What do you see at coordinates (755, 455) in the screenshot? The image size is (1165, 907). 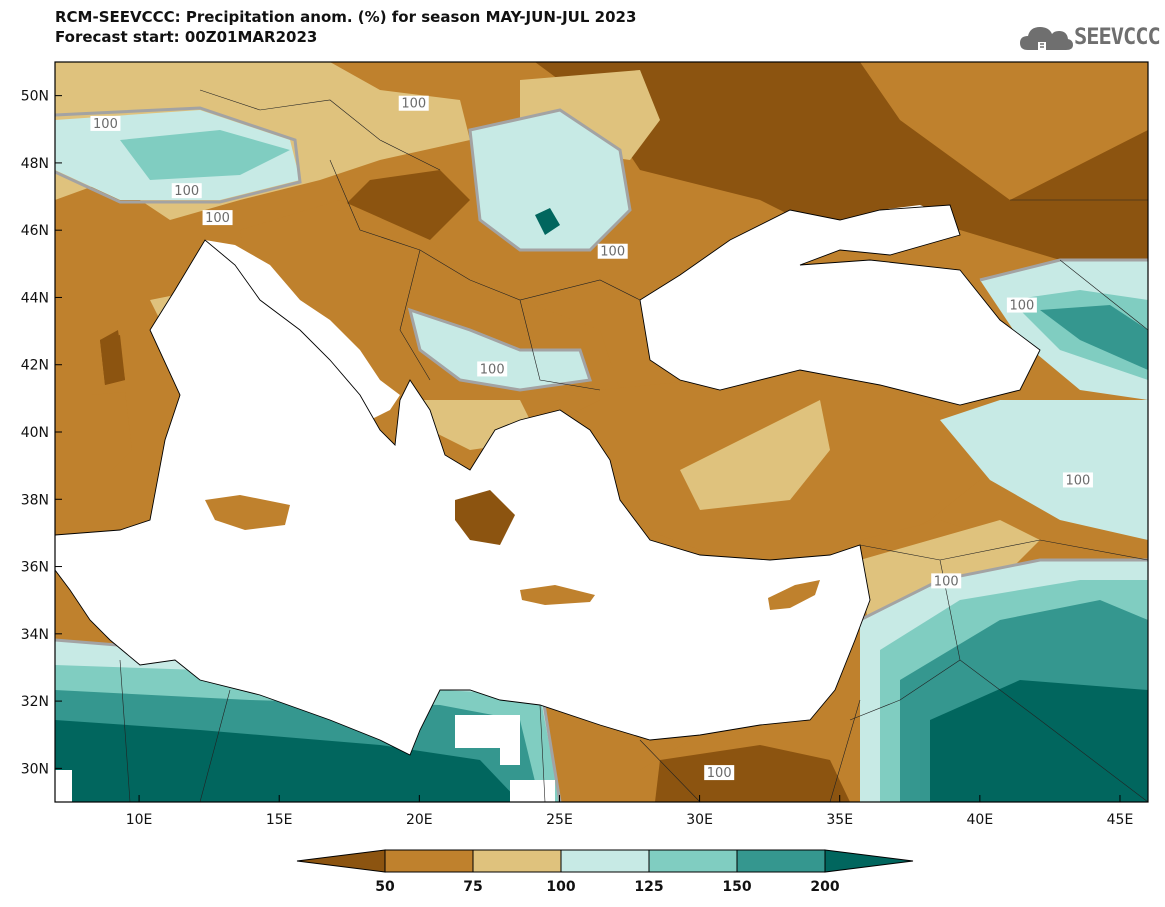 I see `field-mid-anatolia` at bounding box center [755, 455].